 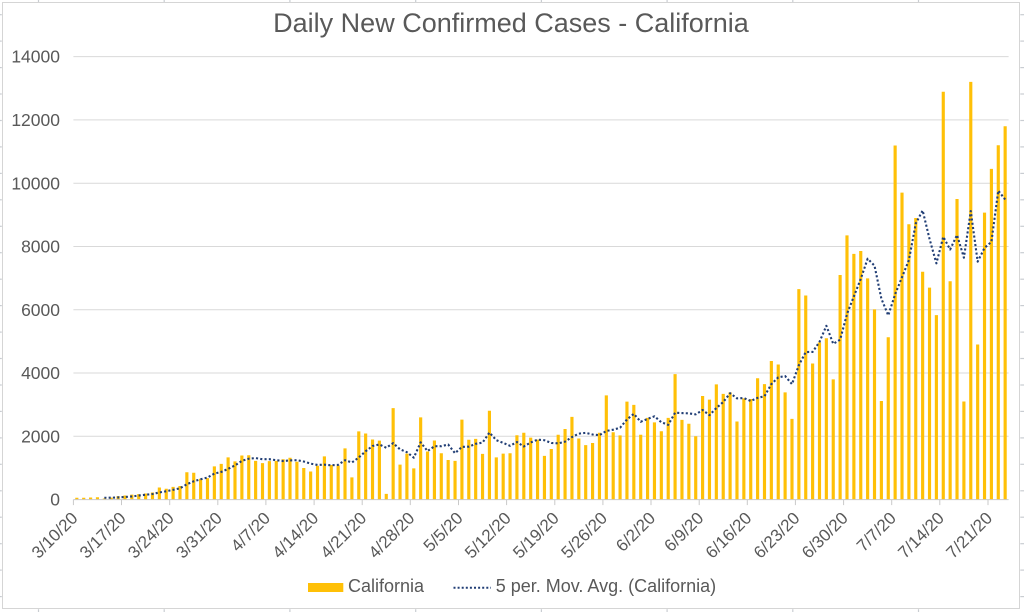 I want to click on svg-text: California, so click(x=386, y=586).